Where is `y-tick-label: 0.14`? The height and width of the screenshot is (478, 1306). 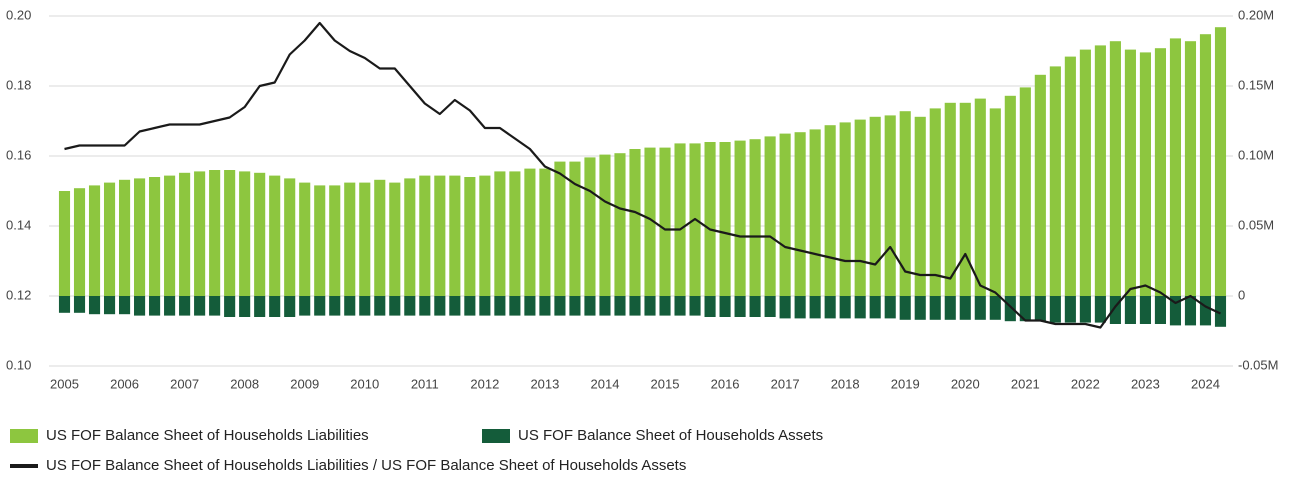
y-tick-label: 0.14 is located at coordinates (18, 224).